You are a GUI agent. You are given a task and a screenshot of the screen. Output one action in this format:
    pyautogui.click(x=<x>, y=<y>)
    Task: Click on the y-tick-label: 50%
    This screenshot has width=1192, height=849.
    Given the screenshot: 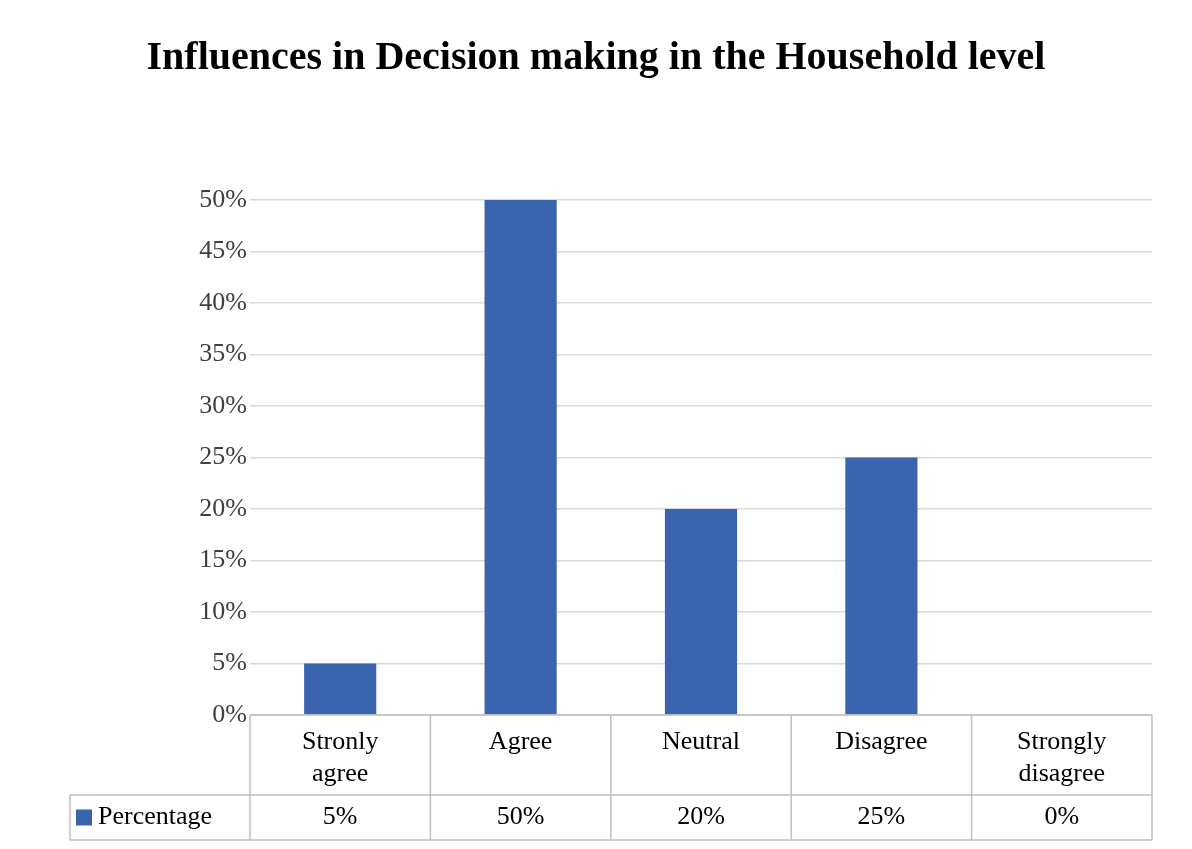 What is the action you would take?
    pyautogui.click(x=223, y=198)
    